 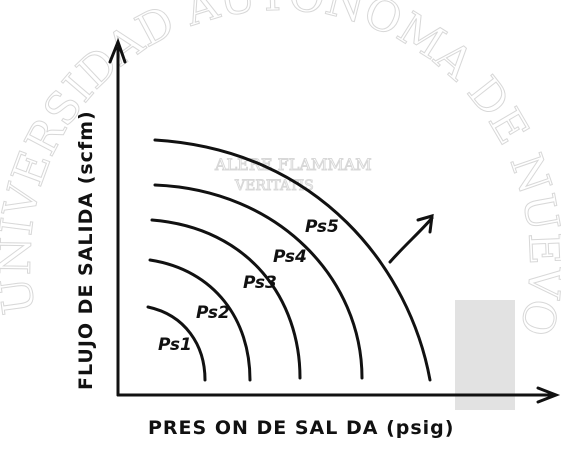 I want to click on x-axis-label: PRES ON DE SAL DA (psig), so click(x=301, y=428).